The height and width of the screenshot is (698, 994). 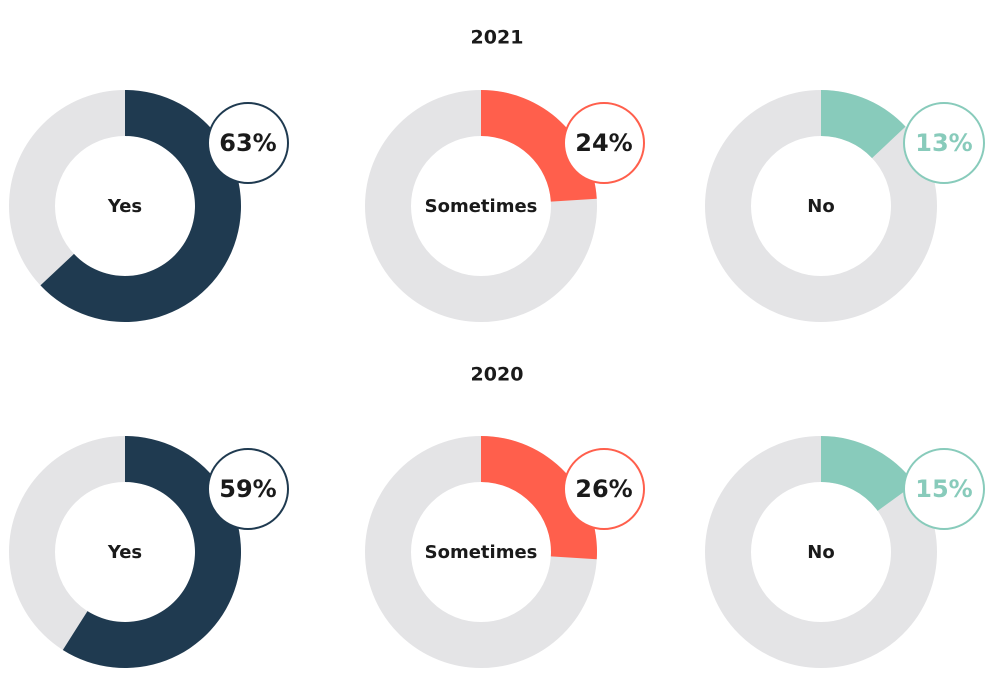 I want to click on value-label: 24%, so click(x=603, y=143).